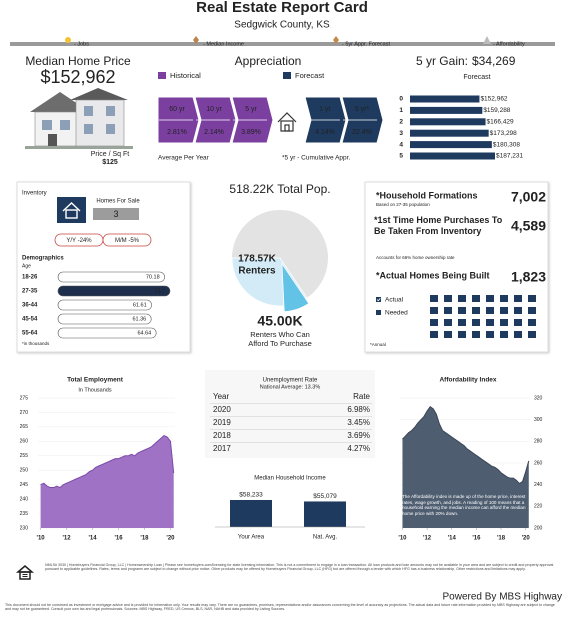  I want to click on cell: 6.98%, so click(358, 409).